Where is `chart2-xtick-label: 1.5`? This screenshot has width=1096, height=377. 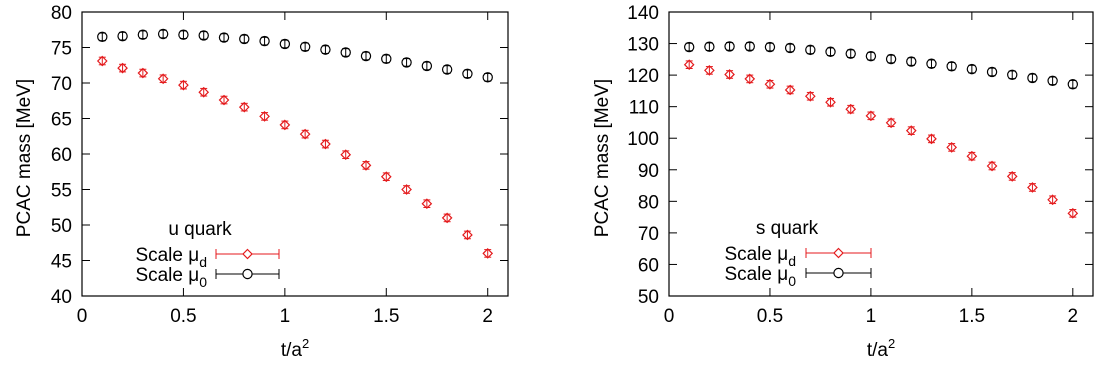
chart2-xtick-label: 1.5 is located at coordinates (972, 316).